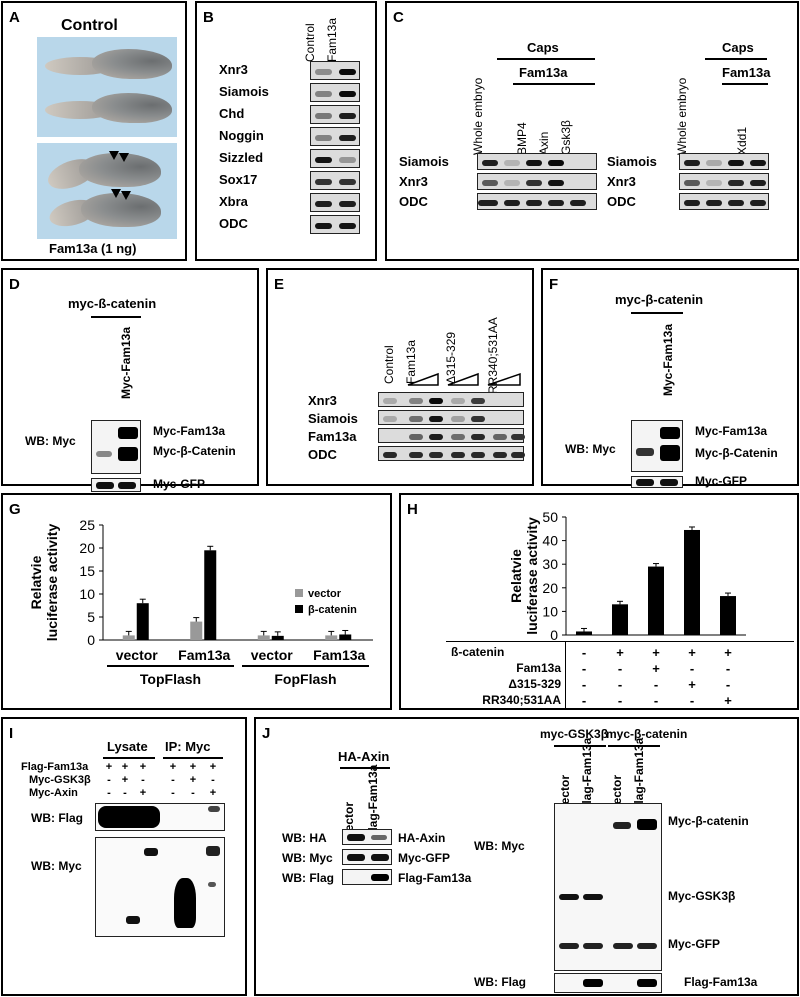  What do you see at coordinates (107, 87) in the screenshot?
I see `control-embryo-photo` at bounding box center [107, 87].